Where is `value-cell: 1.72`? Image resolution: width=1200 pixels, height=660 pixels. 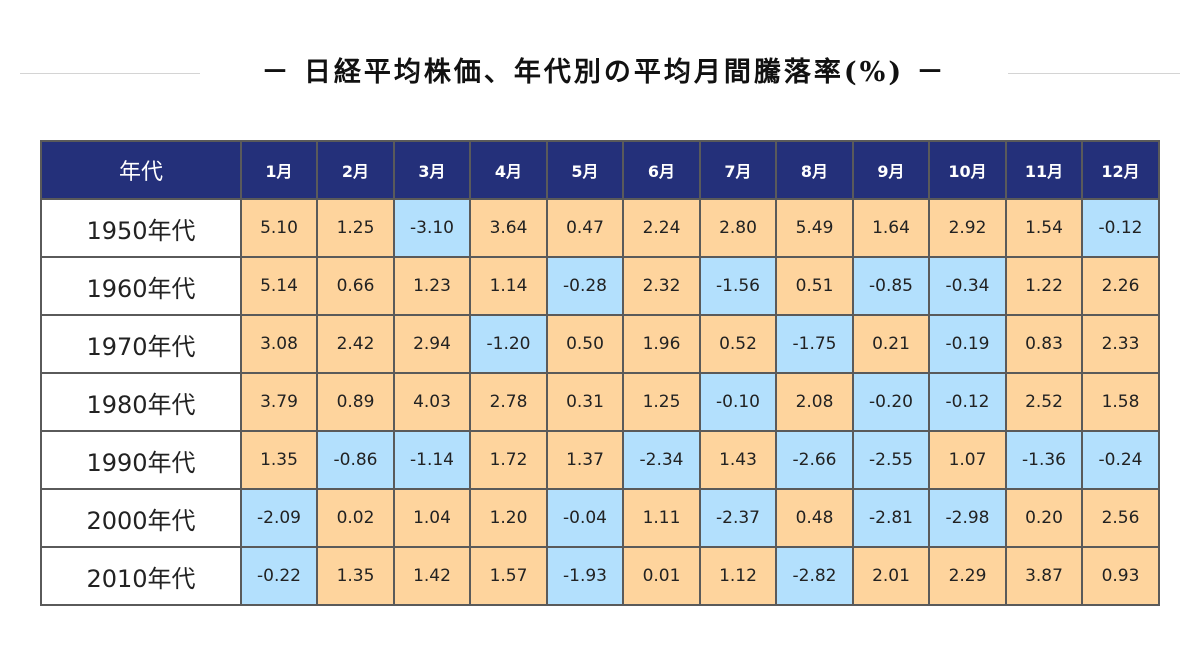 value-cell: 1.72 is located at coordinates (508, 460).